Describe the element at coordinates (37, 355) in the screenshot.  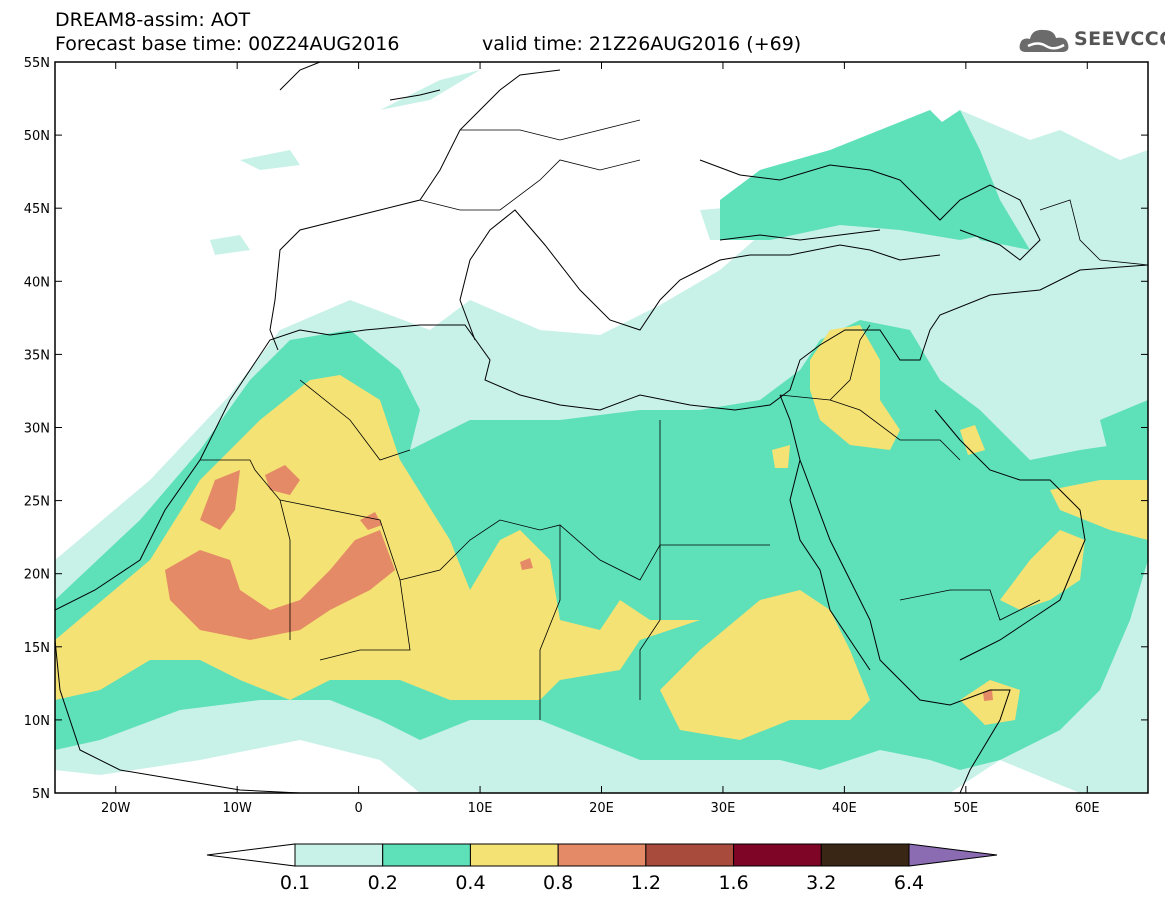
I see `lat-tick-label: 35N` at that location.